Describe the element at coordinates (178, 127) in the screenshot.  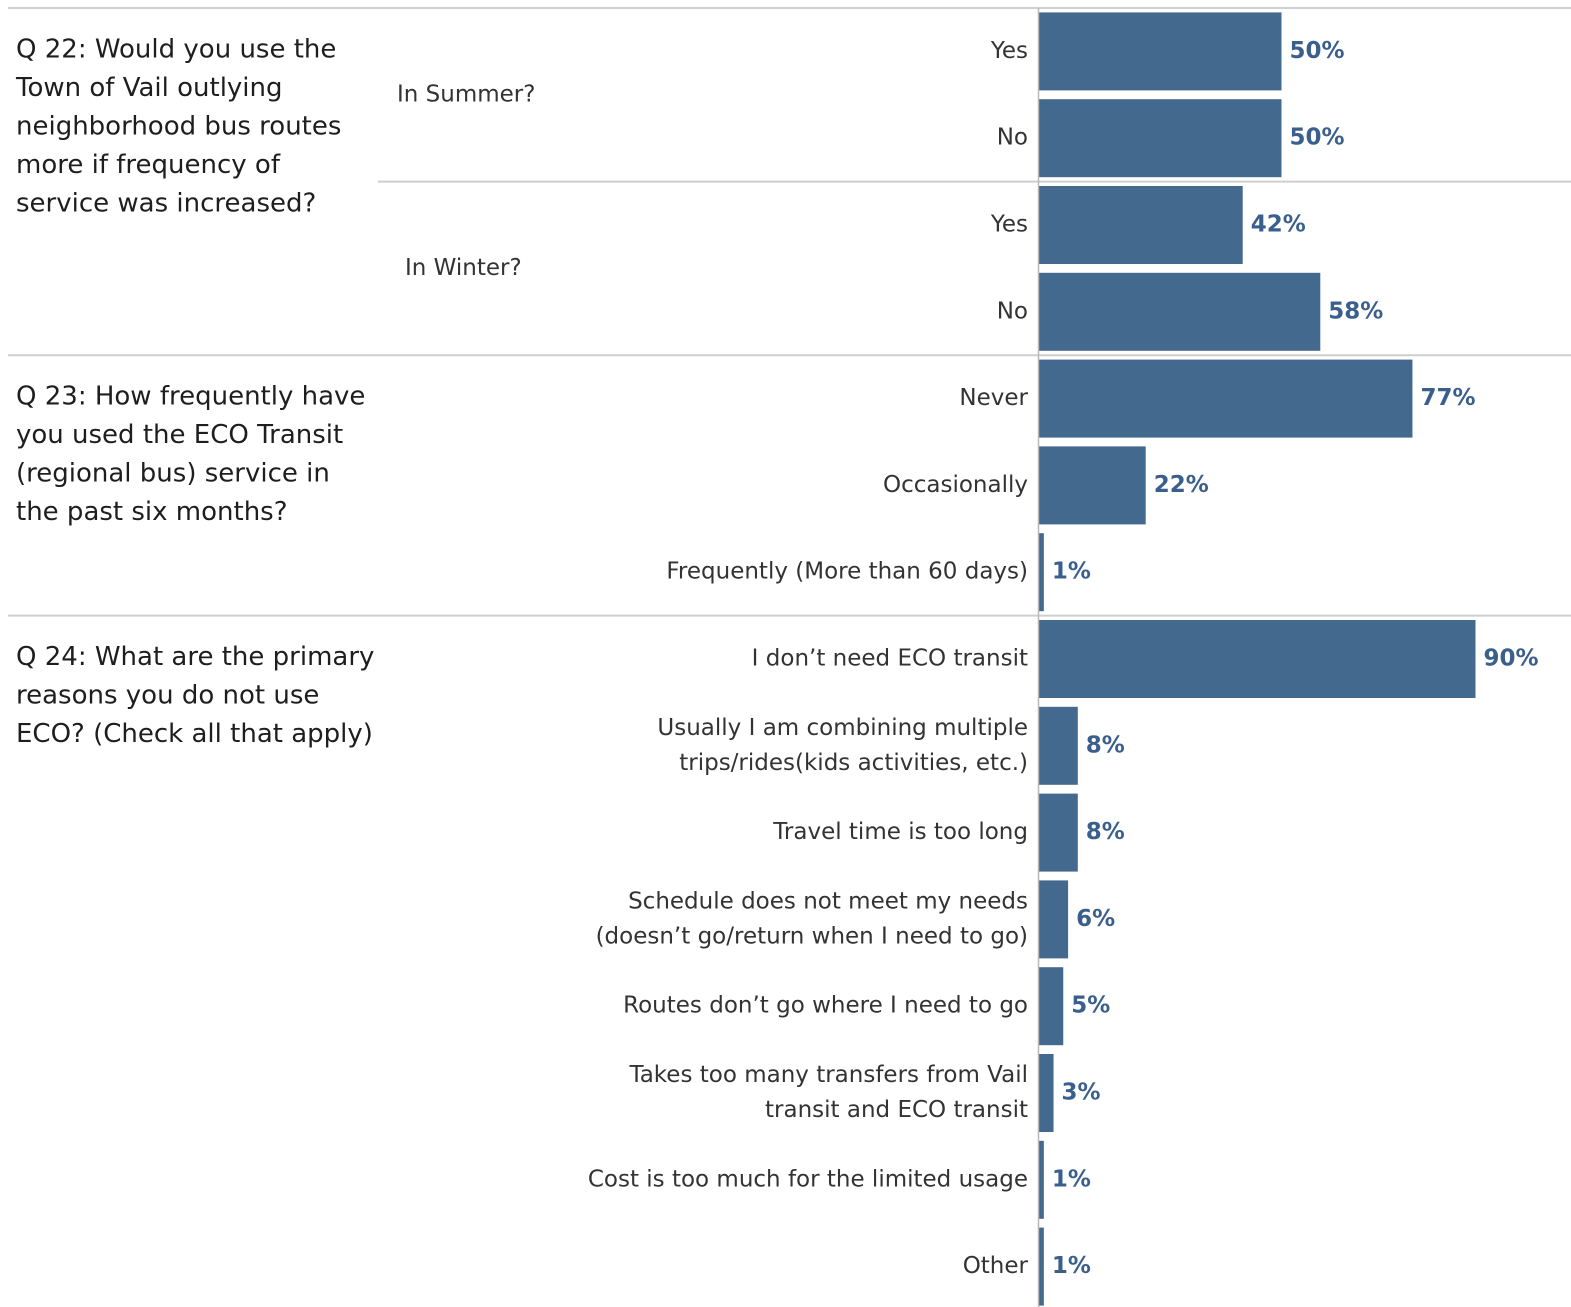
I see `question-text: neighborhood bus routes` at that location.